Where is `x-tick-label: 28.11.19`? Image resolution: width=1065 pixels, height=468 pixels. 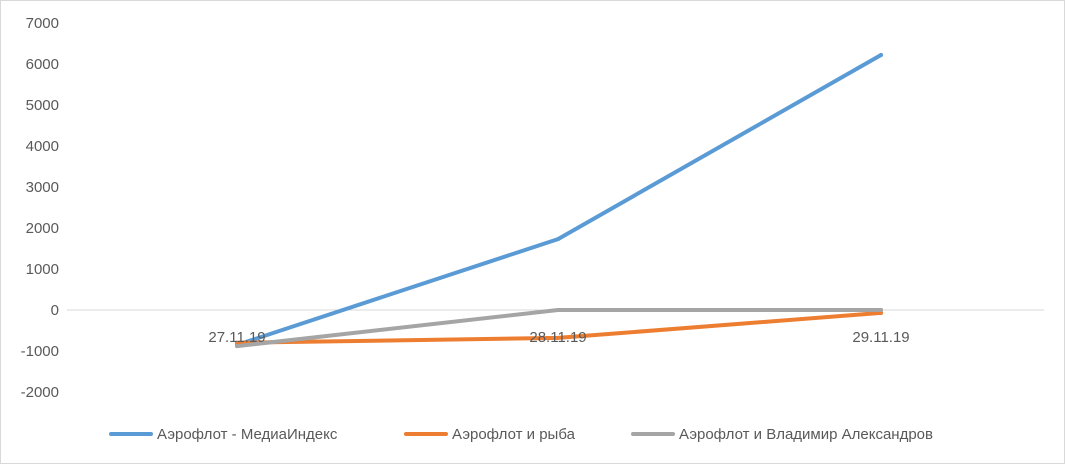
x-tick-label: 28.11.19 is located at coordinates (557, 337).